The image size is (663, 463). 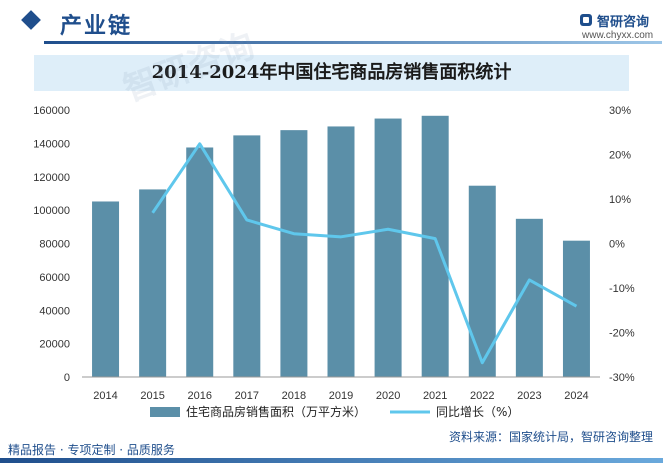 I want to click on chart-title: 2014-2024年中国住宅商品房销售面积统计, so click(x=331, y=72).